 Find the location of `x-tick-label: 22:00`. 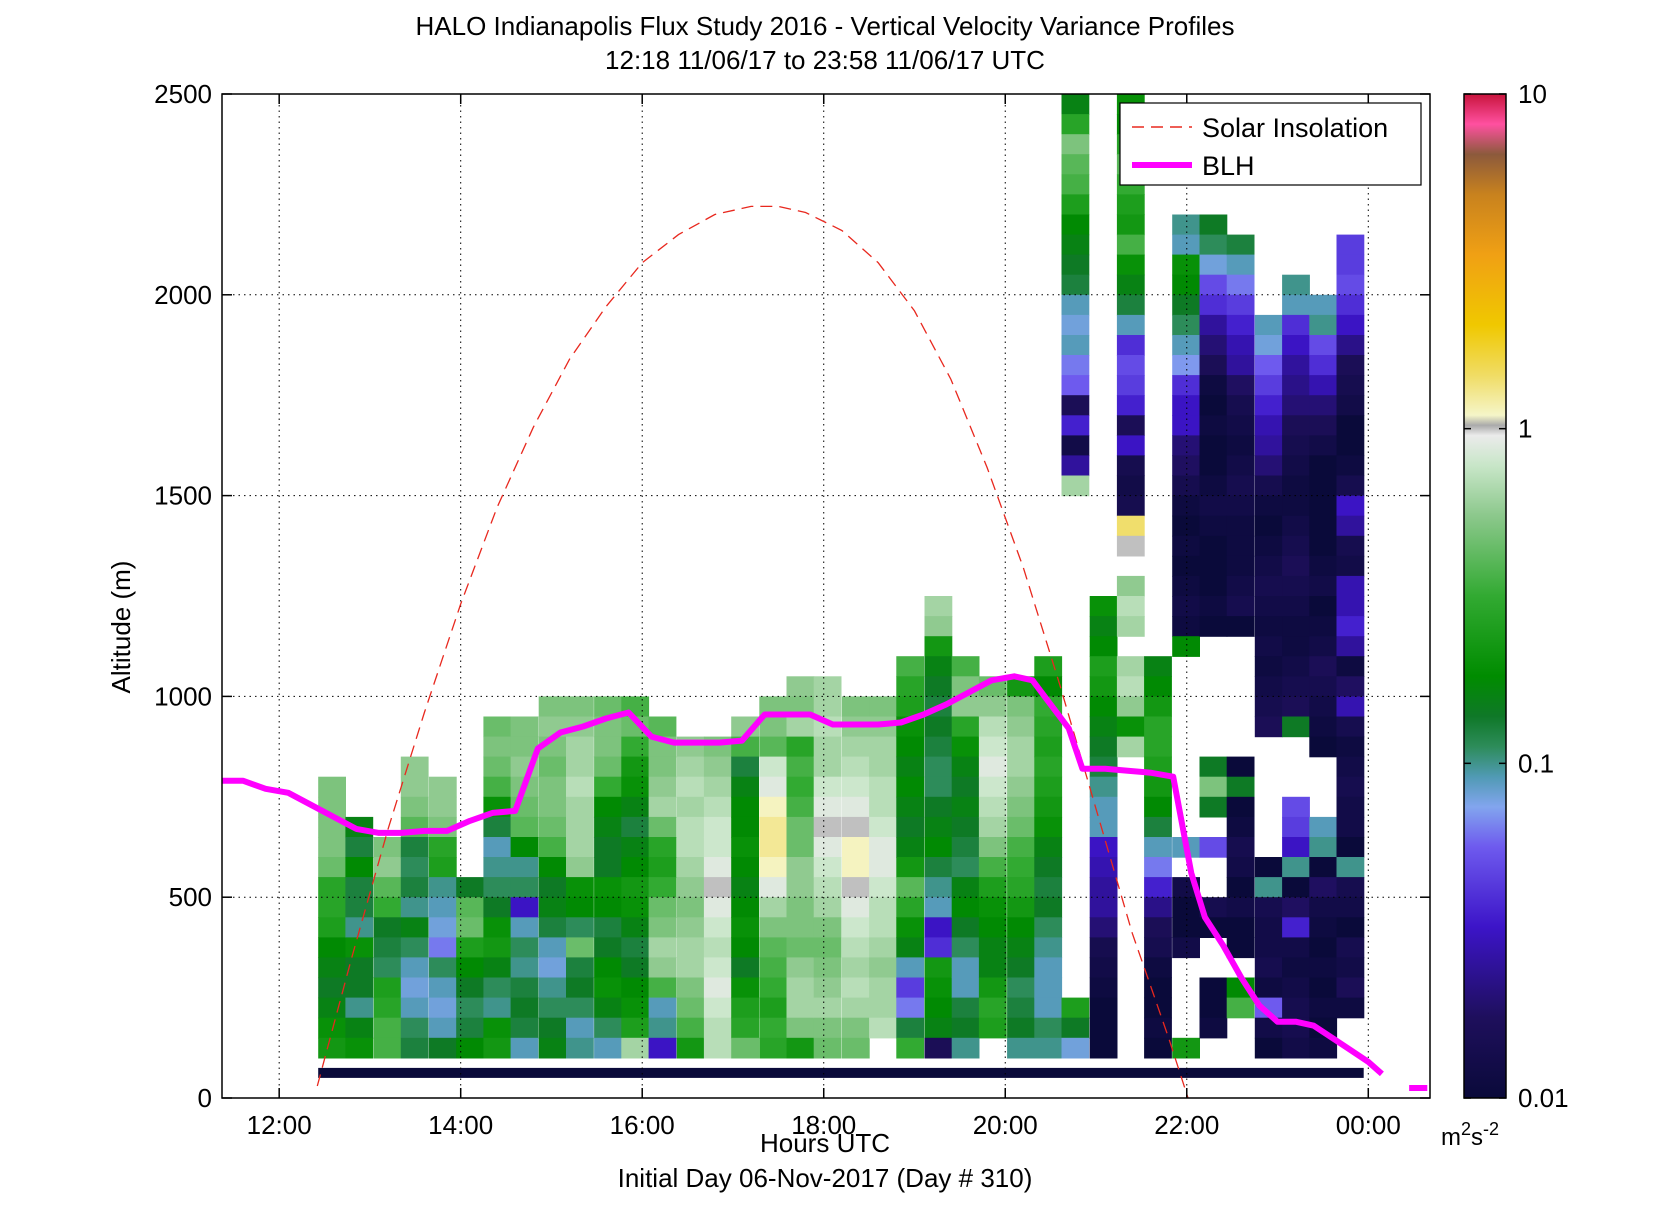

x-tick-label: 22:00 is located at coordinates (1186, 1125).